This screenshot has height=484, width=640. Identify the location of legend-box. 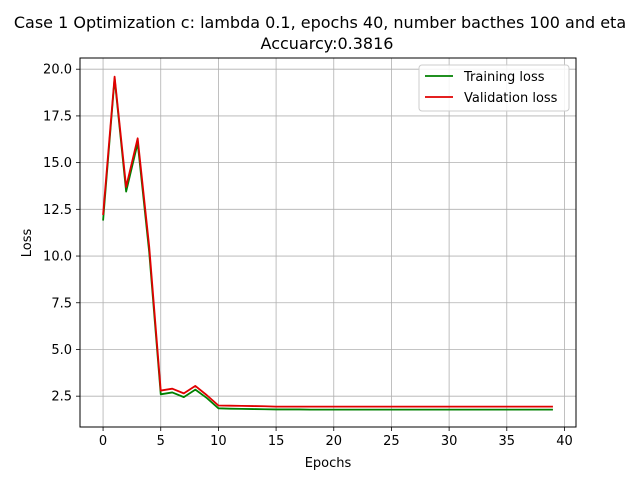
(494, 88).